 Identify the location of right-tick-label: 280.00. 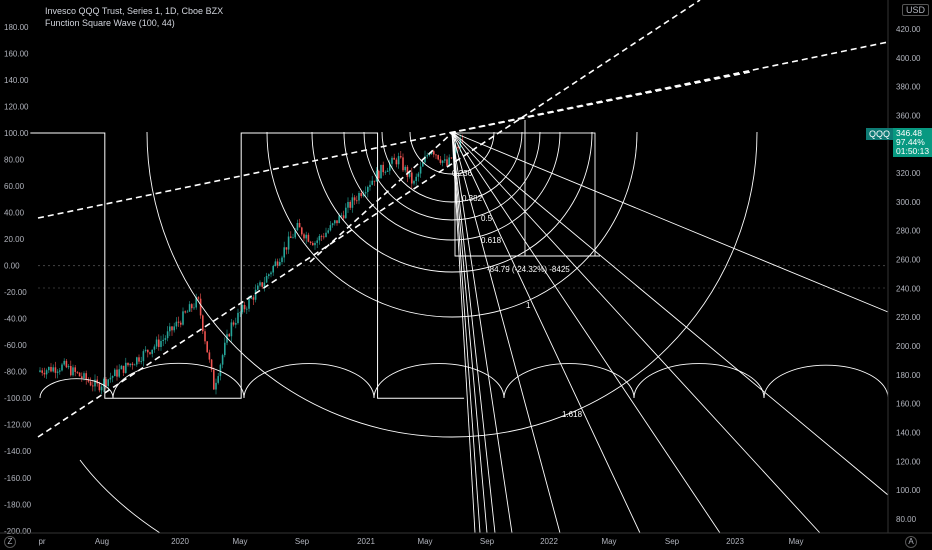
(908, 231).